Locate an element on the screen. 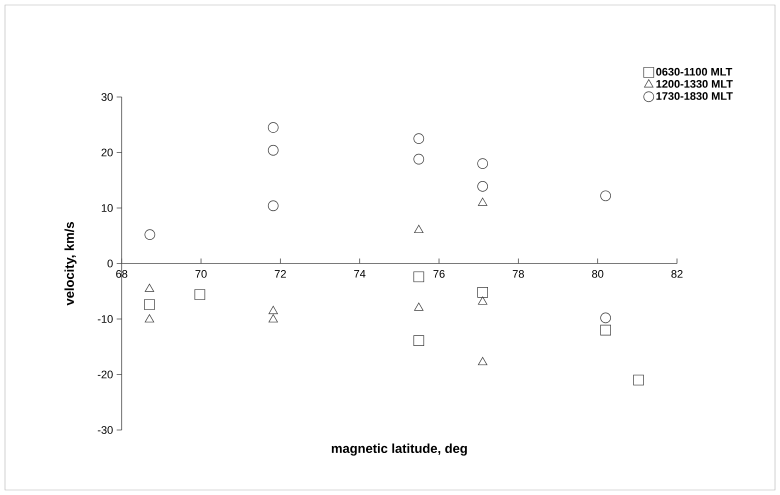 The image size is (780, 495). y-tick-label: -20 is located at coordinates (105, 374).